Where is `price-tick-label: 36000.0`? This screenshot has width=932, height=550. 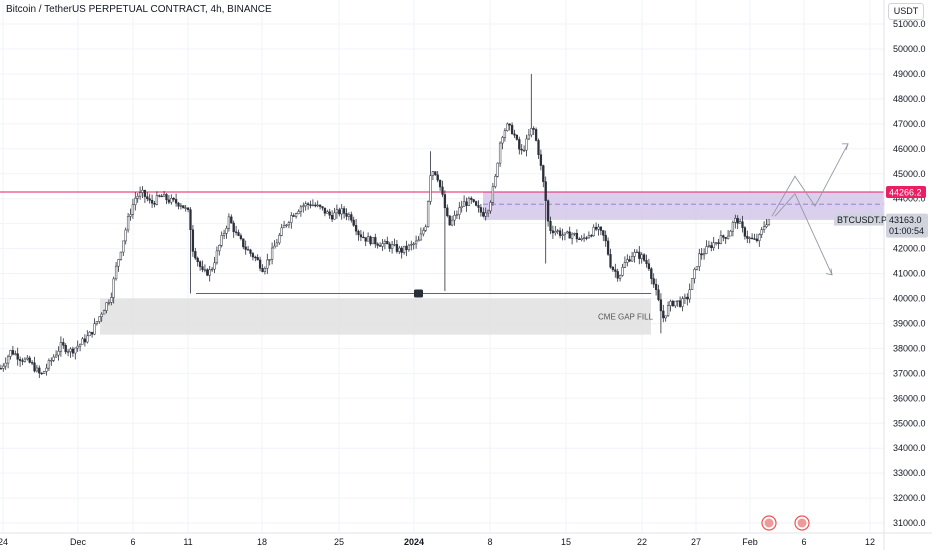 price-tick-label: 36000.0 is located at coordinates (909, 398).